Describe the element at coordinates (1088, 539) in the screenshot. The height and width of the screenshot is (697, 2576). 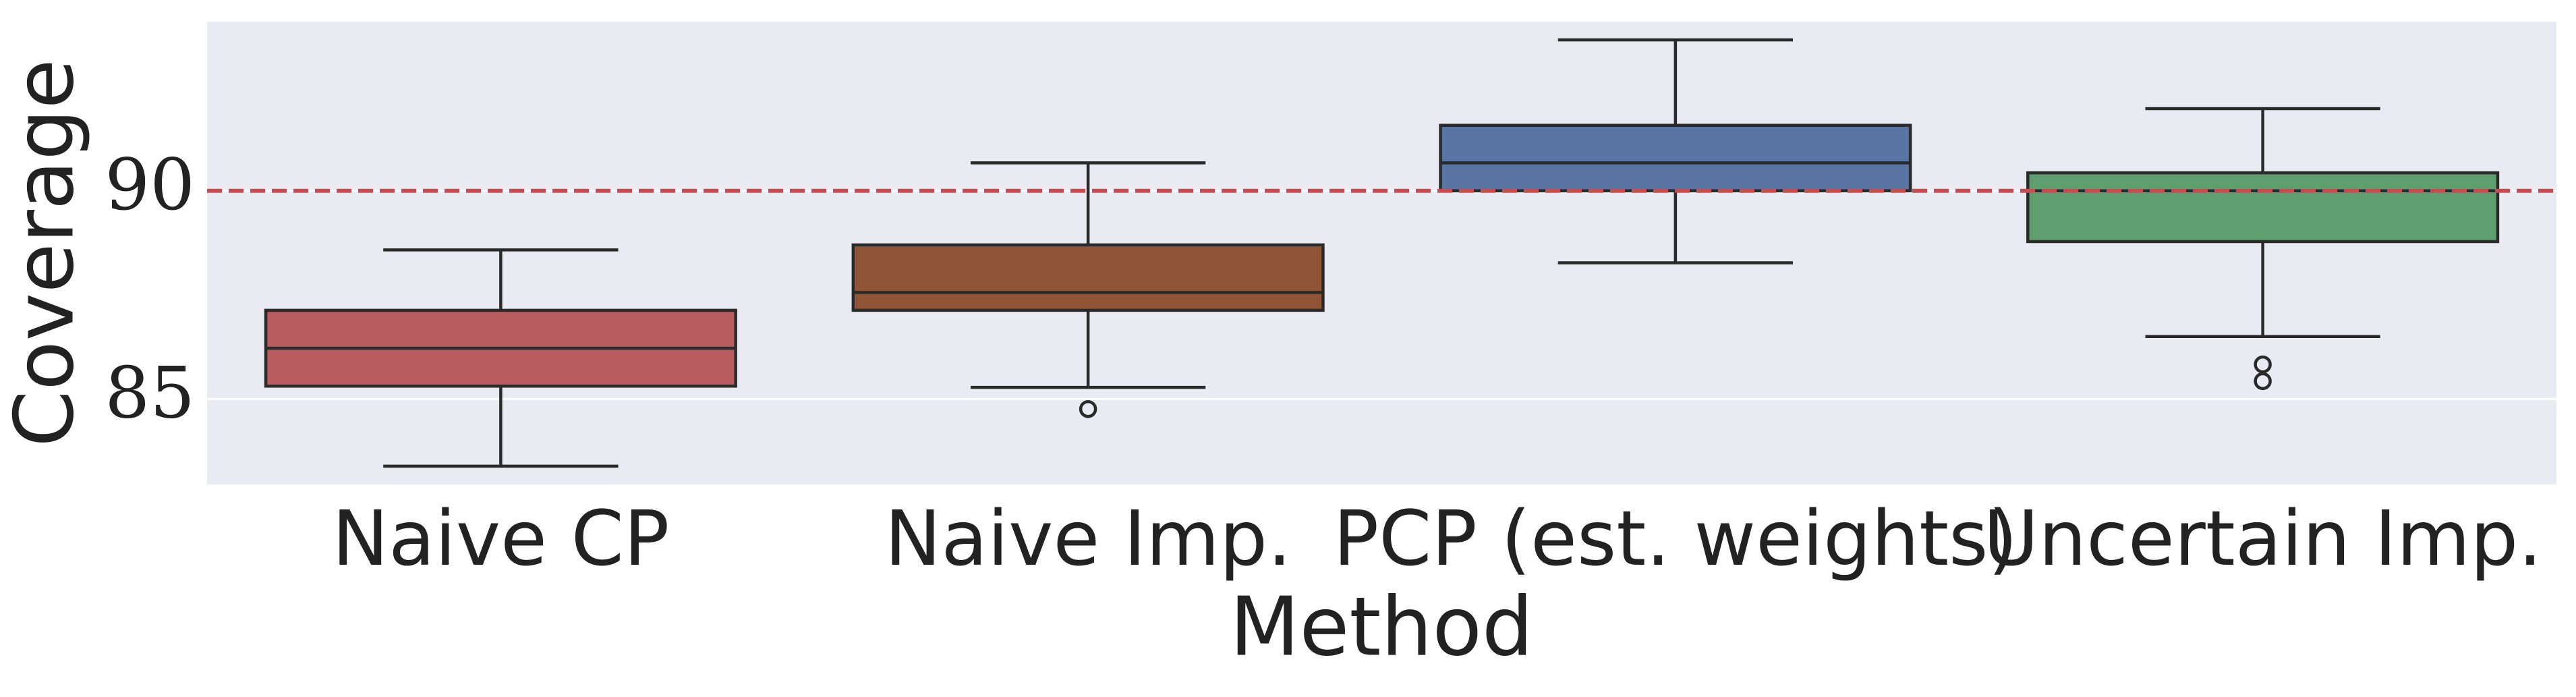
I see `x-tick-label: Naive Imp.` at that location.